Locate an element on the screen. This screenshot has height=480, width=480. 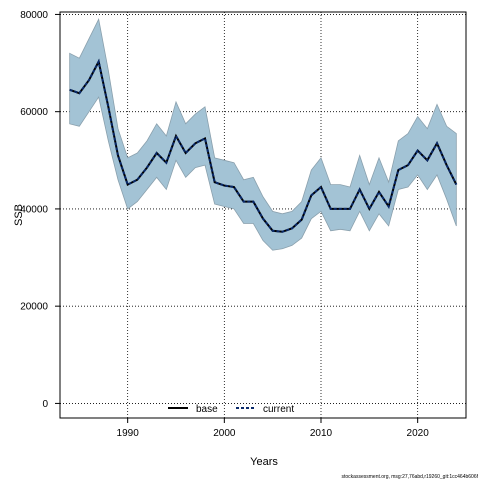
y-tick-label: 0 is located at coordinates (45, 404).